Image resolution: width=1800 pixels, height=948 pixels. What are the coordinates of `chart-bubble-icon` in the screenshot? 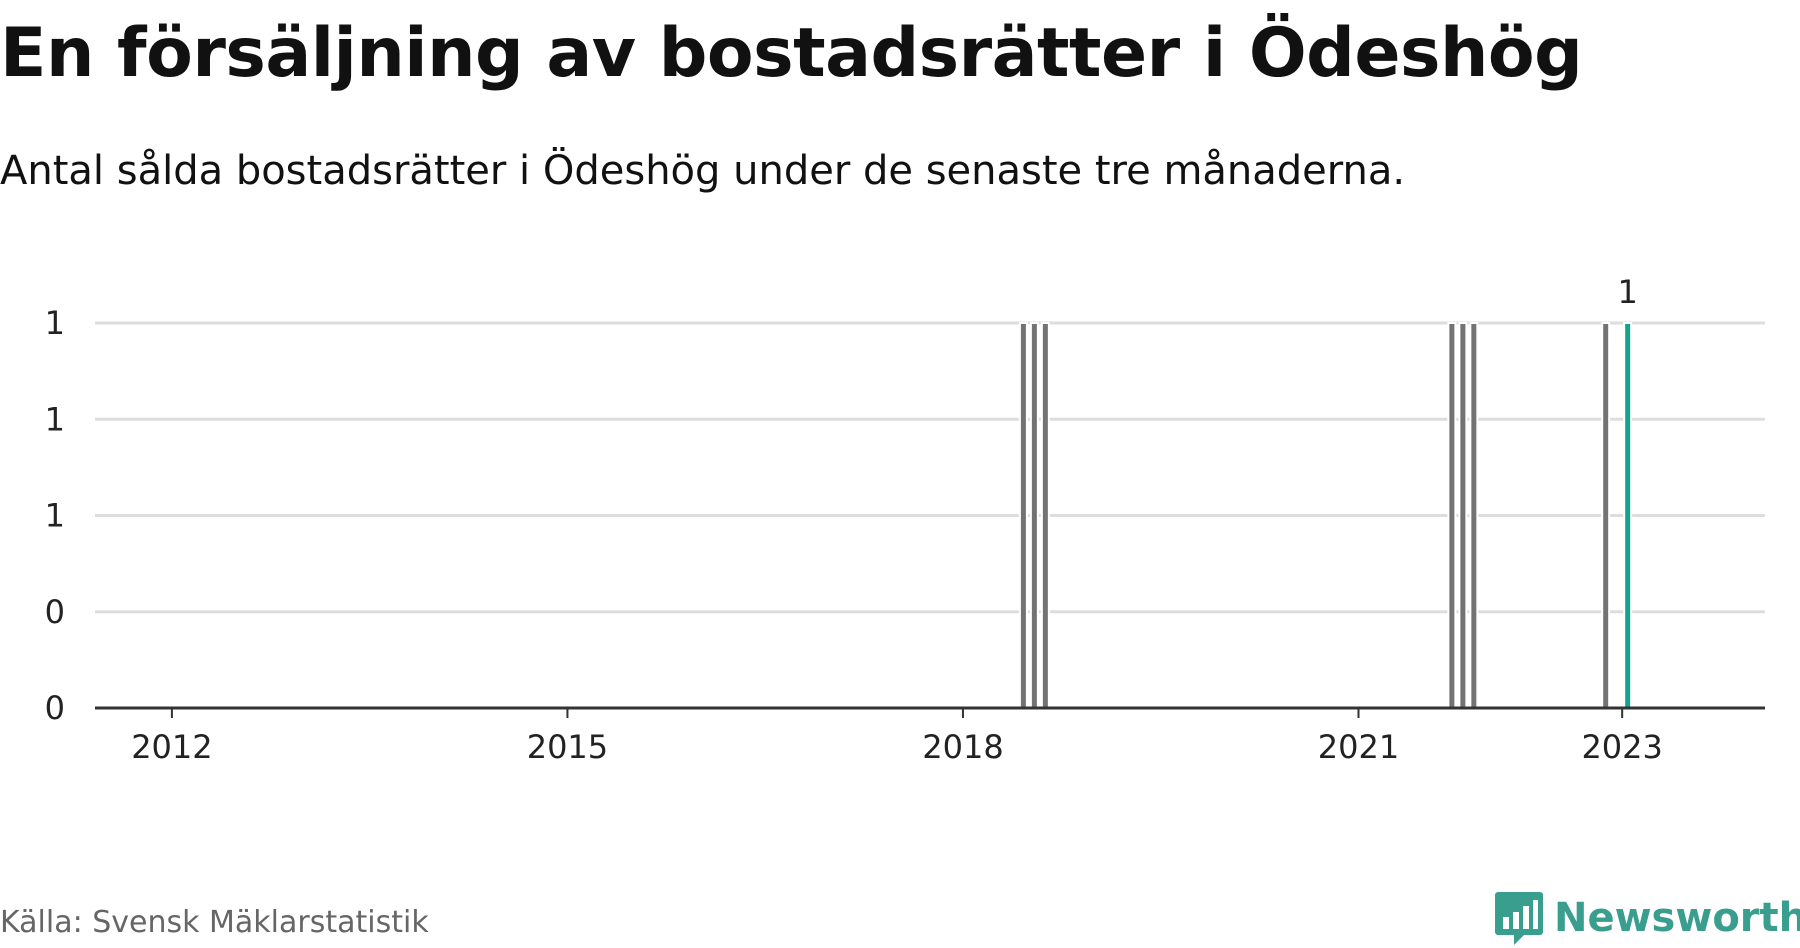 It's located at (1519, 918).